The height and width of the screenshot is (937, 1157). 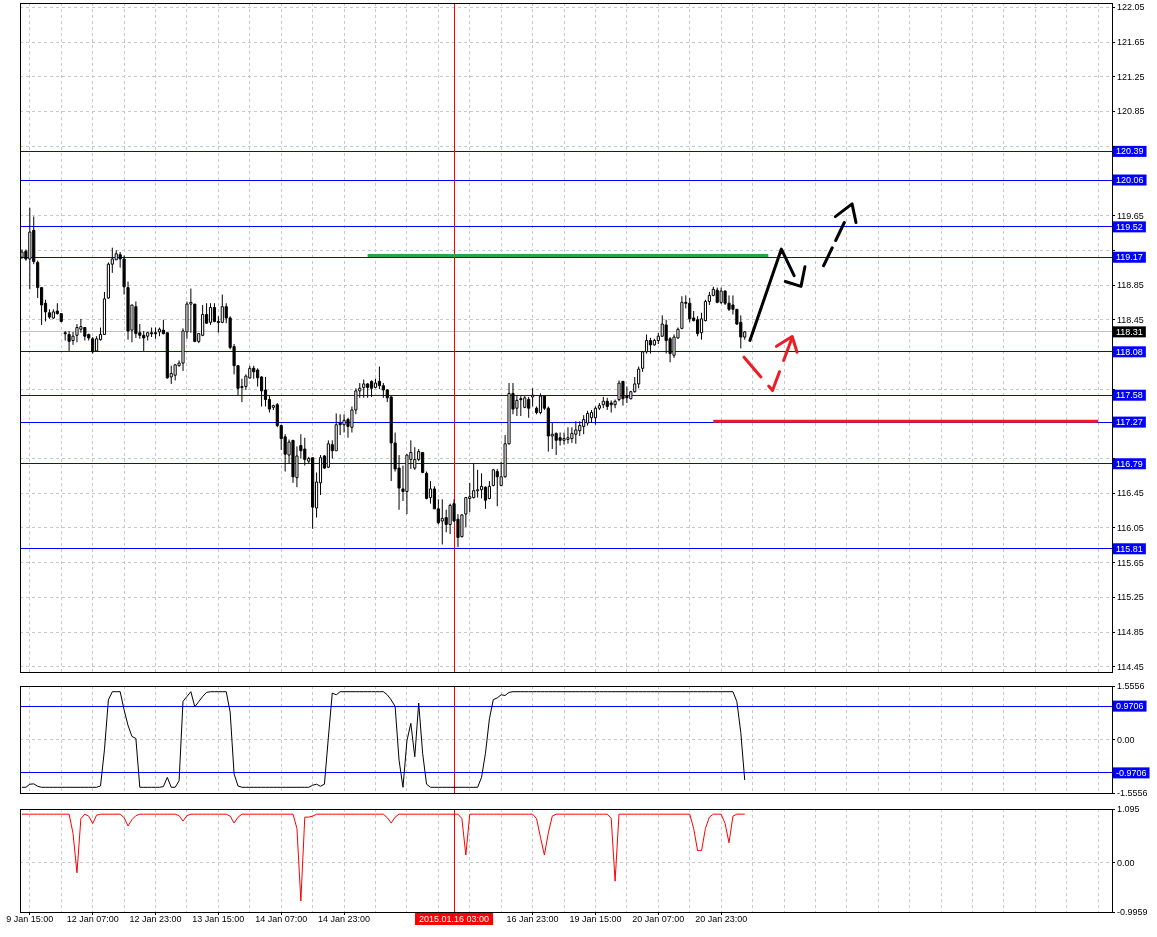 I want to click on y-tick-label: 121.65, so click(x=1131, y=42).